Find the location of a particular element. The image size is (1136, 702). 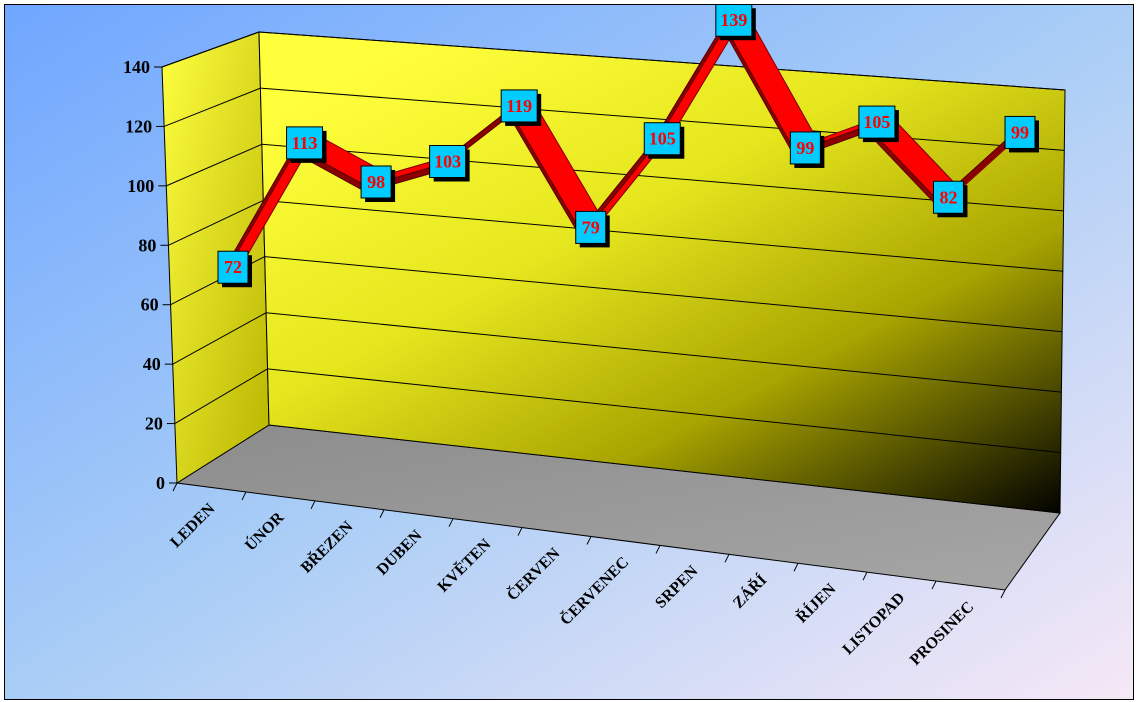

data-label: 98 is located at coordinates (376, 182).